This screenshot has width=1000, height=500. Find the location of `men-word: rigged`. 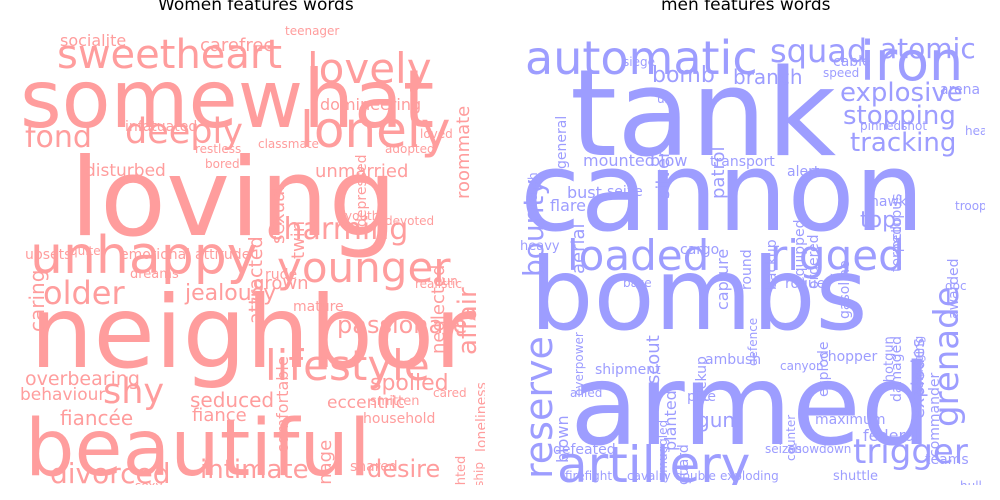

men-word: rigged is located at coordinates (837, 255).